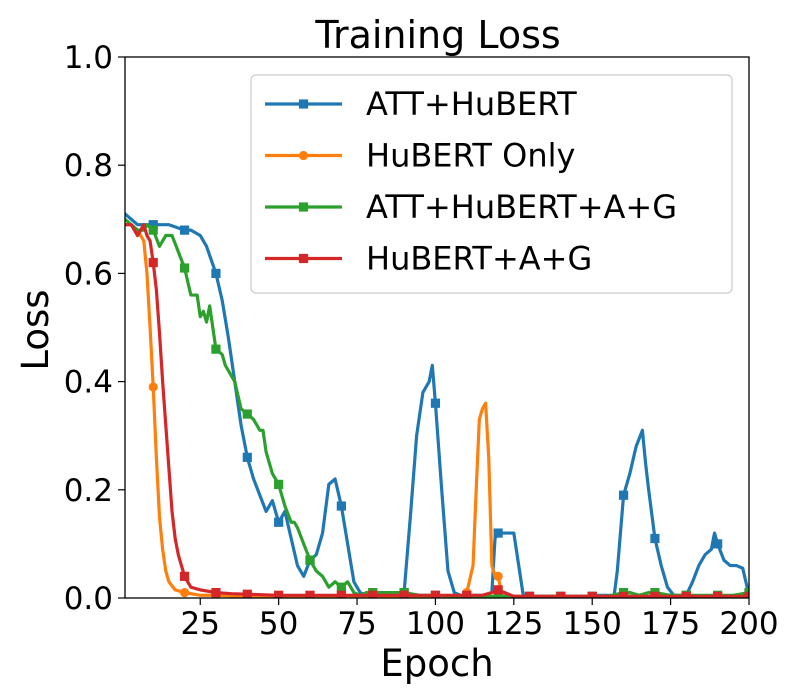 The height and width of the screenshot is (700, 800). I want to click on legend-label: HuBERT+A+G, so click(479, 259).